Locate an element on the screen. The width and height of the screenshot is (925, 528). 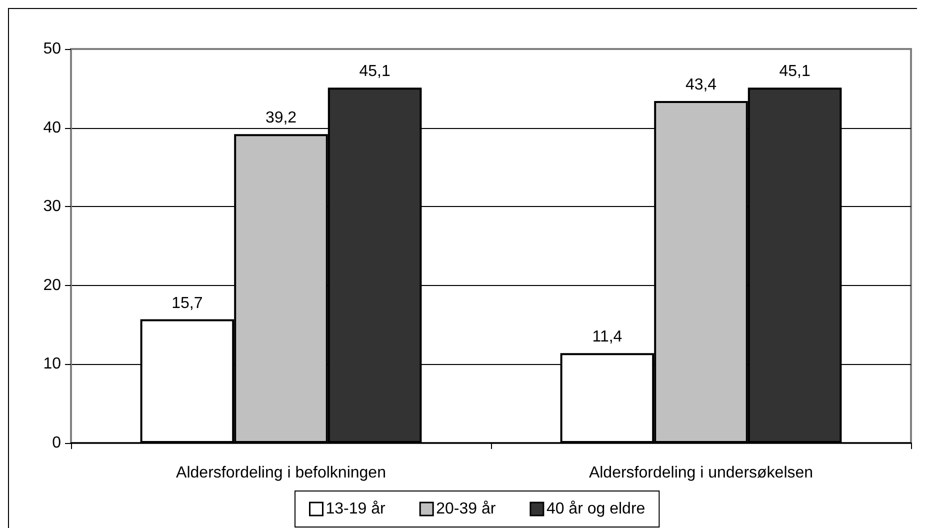
legend-label: 40 år og eldre is located at coordinates (596, 509).